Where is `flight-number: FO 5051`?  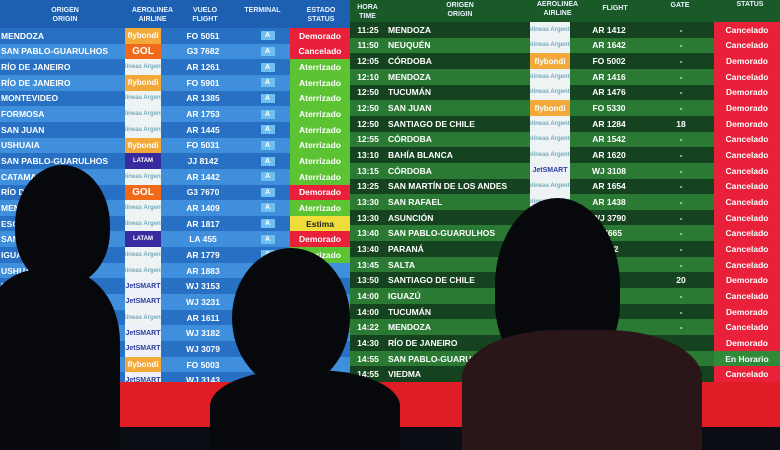 flight-number: FO 5051 is located at coordinates (203, 35).